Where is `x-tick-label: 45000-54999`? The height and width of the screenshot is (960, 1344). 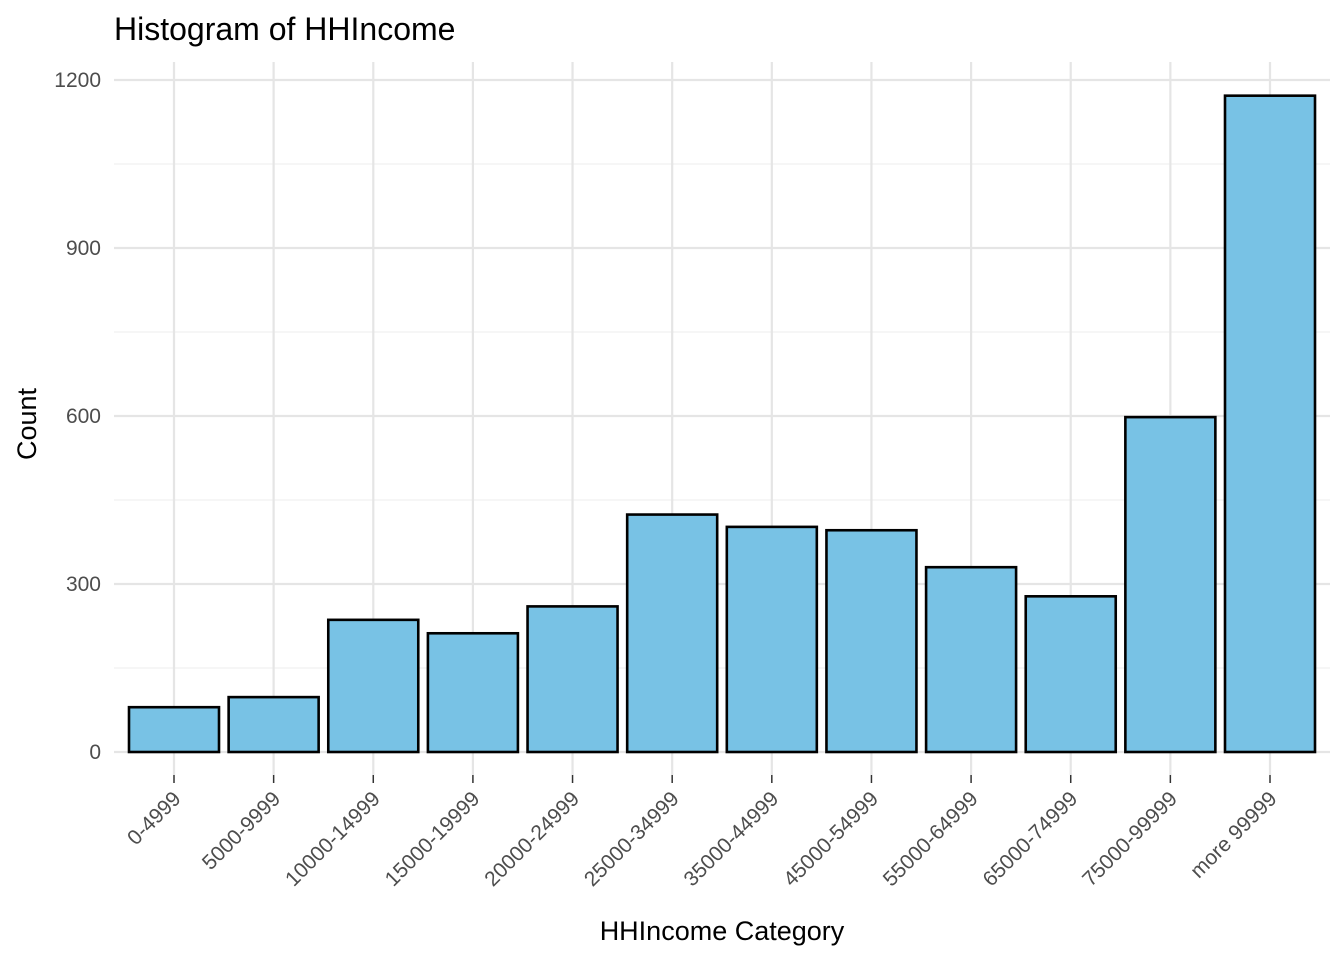 x-tick-label: 45000-54999 is located at coordinates (831, 839).